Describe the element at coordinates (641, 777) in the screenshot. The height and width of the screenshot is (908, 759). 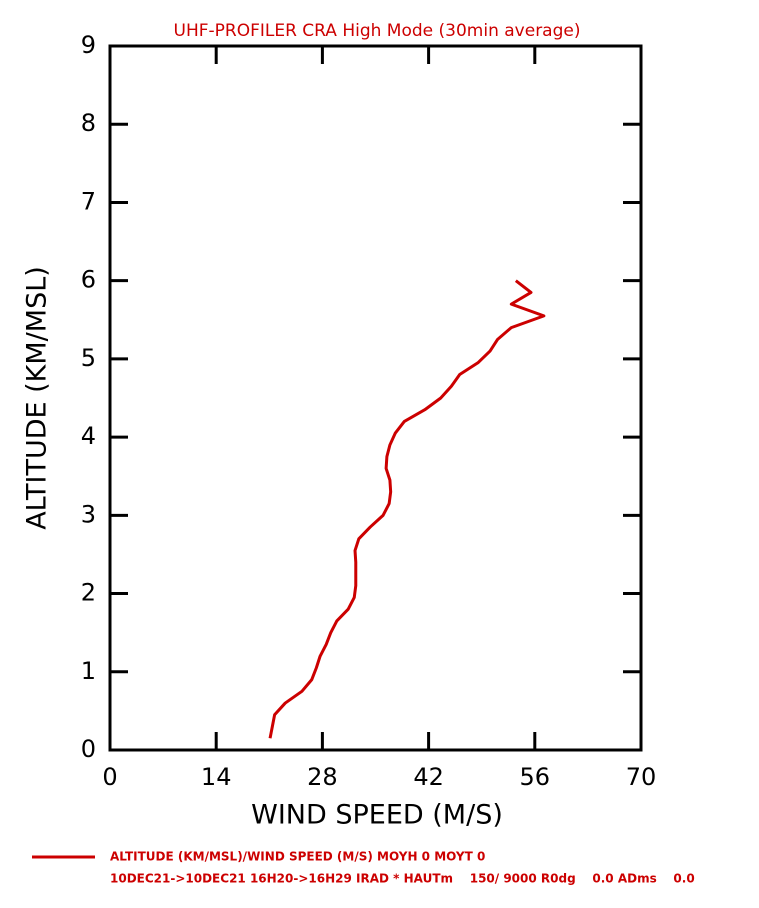
I see `x-tick-label: 70` at that location.